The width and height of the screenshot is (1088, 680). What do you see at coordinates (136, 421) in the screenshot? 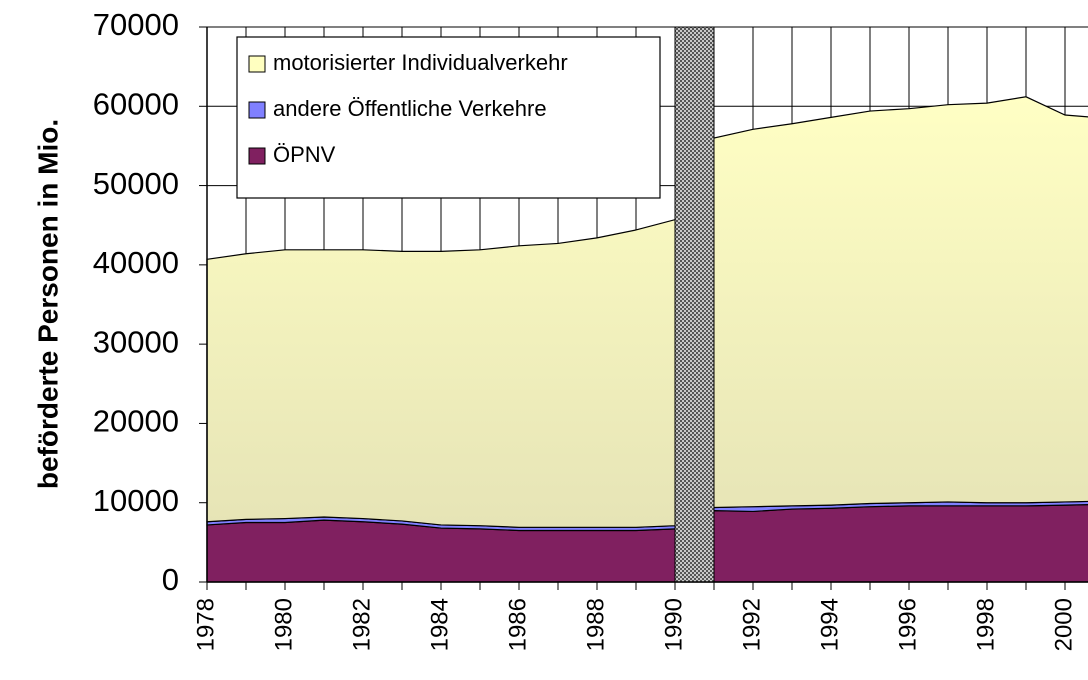
I see `y-tick-label: 20000` at bounding box center [136, 421].